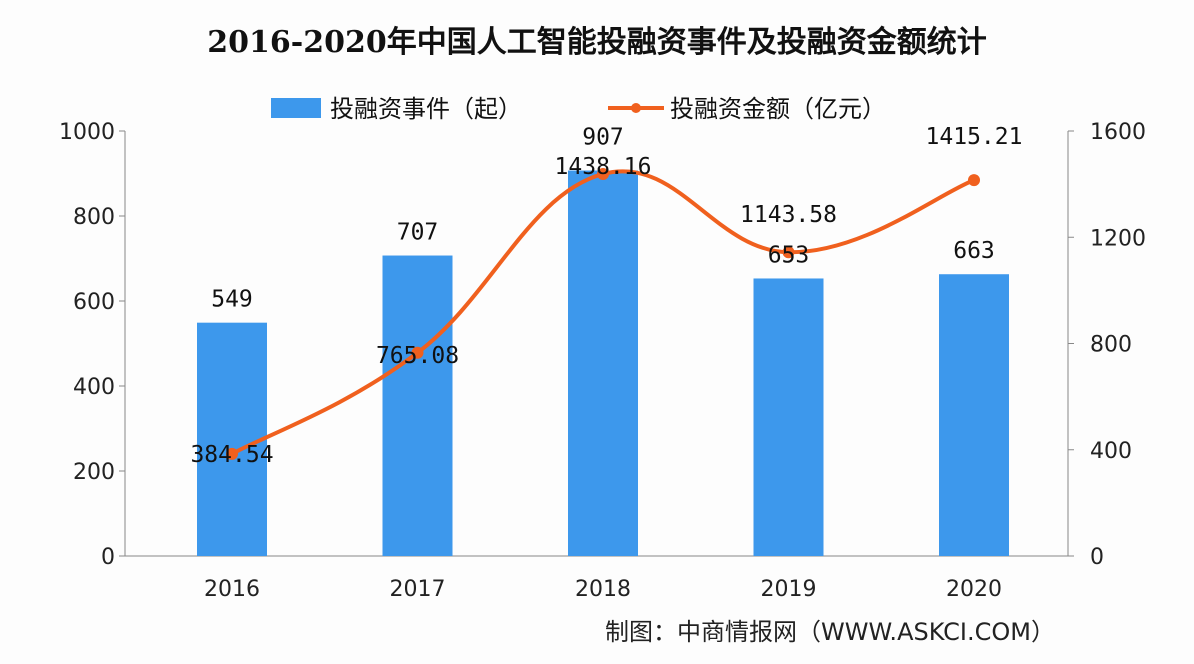 This screenshot has height=664, width=1194. Describe the element at coordinates (418, 589) in the screenshot. I see `x-tick-label: 2017` at that location.